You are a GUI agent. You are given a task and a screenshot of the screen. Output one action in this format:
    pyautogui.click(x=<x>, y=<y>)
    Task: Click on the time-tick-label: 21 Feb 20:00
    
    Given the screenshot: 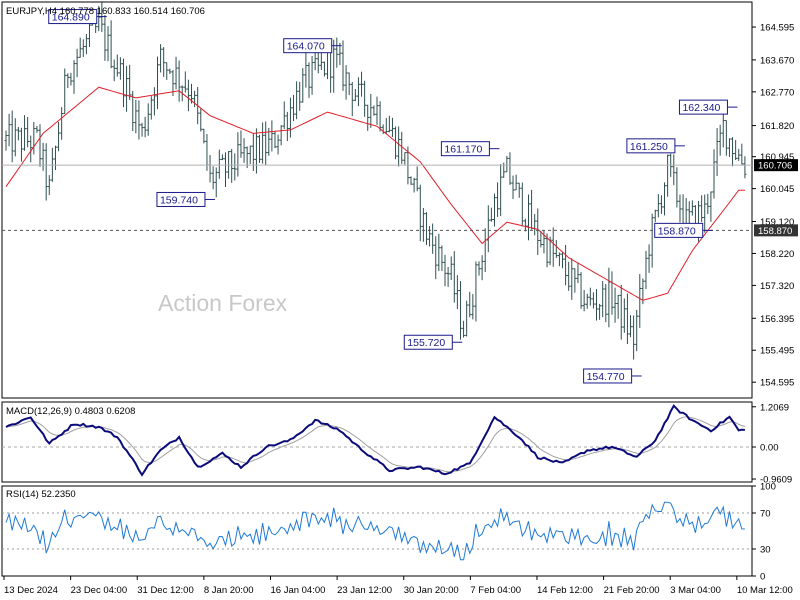 What is the action you would take?
    pyautogui.click(x=632, y=590)
    